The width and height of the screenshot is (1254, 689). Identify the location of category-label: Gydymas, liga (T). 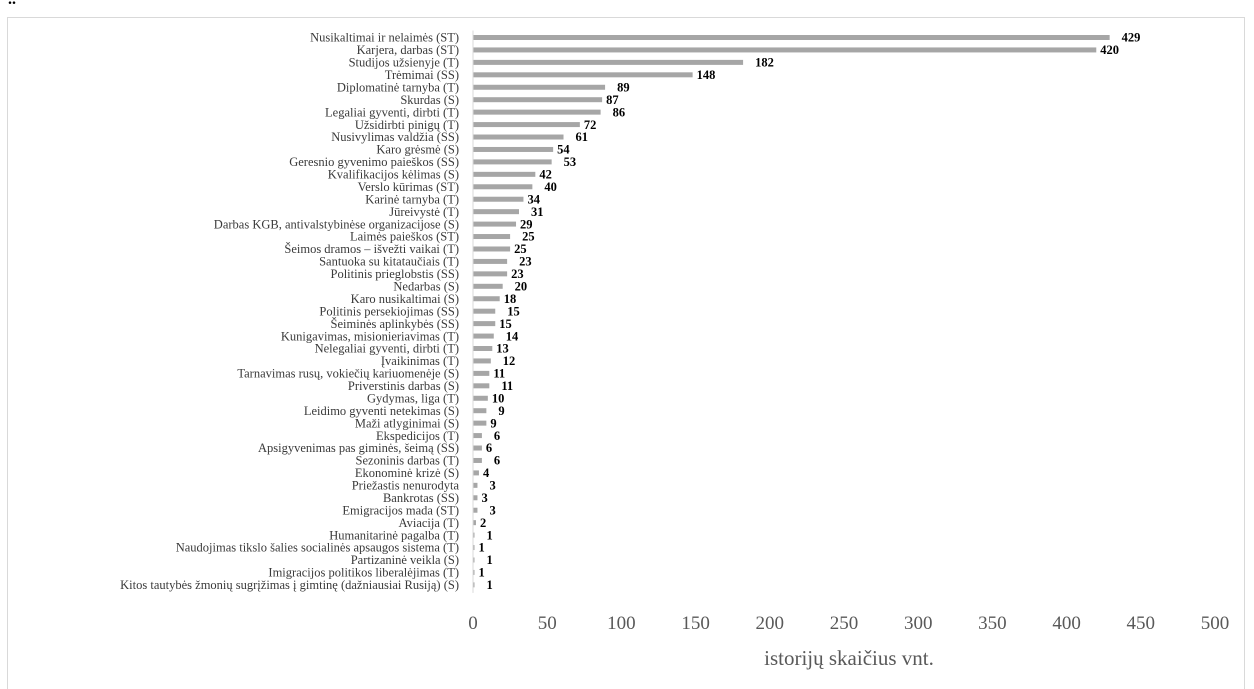
(413, 398).